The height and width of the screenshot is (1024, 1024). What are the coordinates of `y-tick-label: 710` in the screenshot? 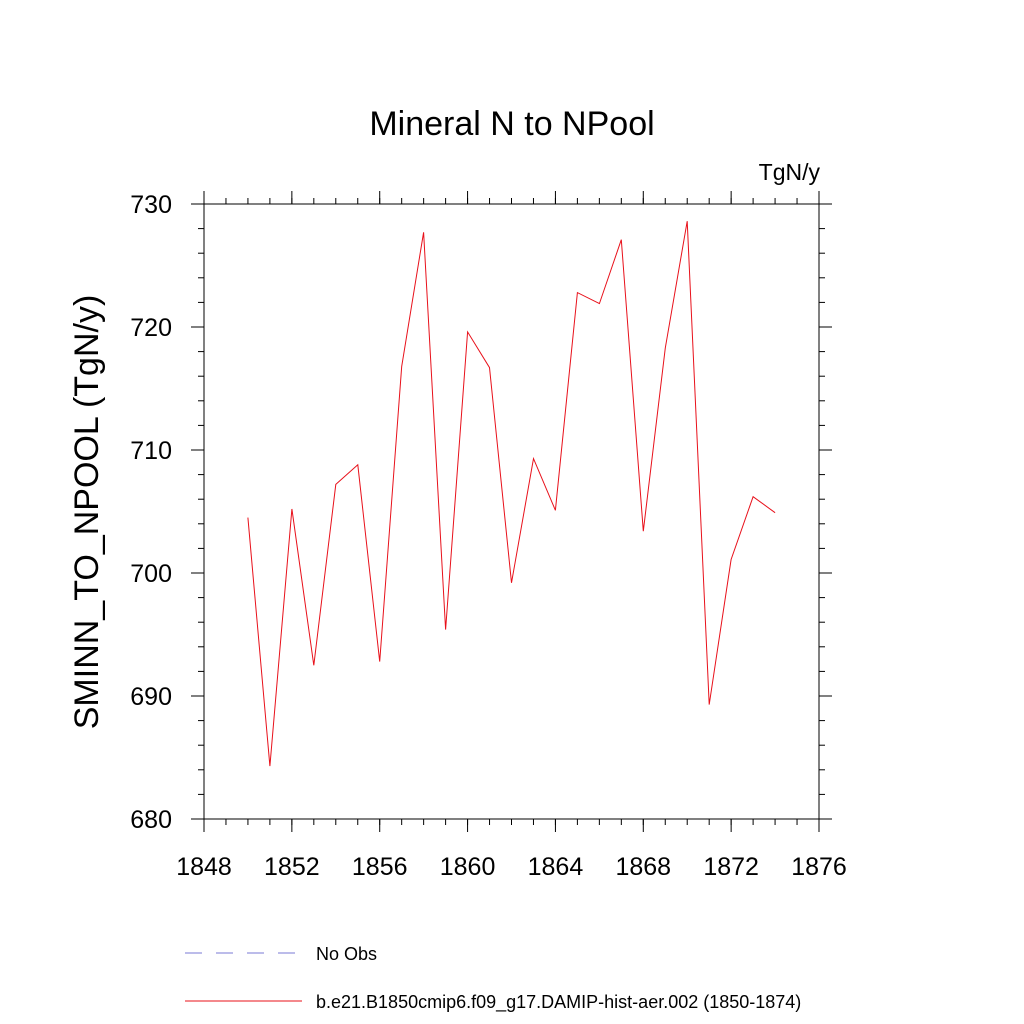 It's located at (151, 451).